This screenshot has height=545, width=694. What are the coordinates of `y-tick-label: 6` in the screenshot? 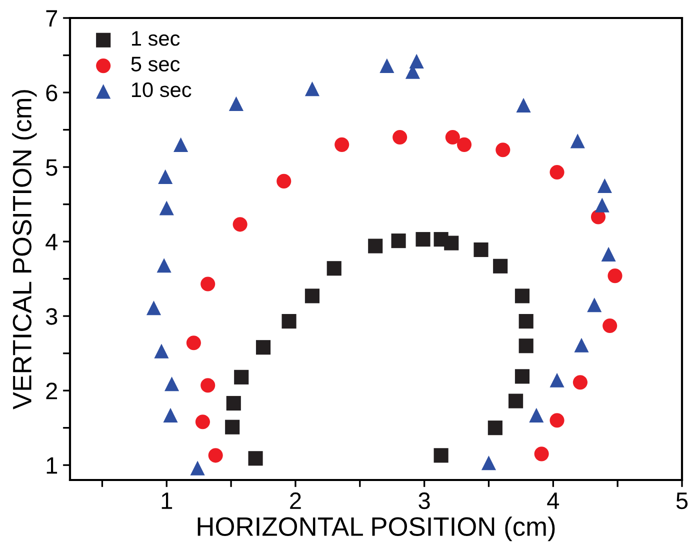 It's located at (52, 93).